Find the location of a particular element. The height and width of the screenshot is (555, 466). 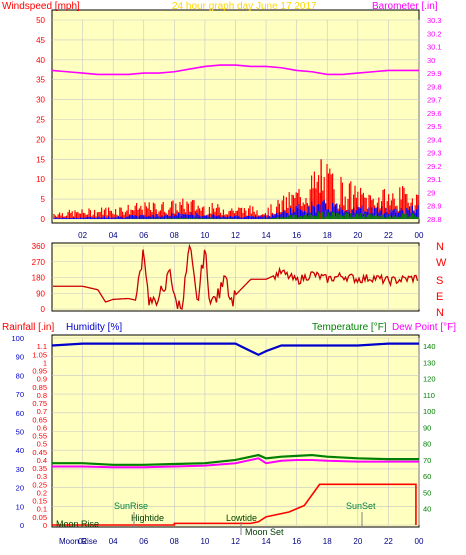

humidity-tick-8: 80 is located at coordinates (20, 375).